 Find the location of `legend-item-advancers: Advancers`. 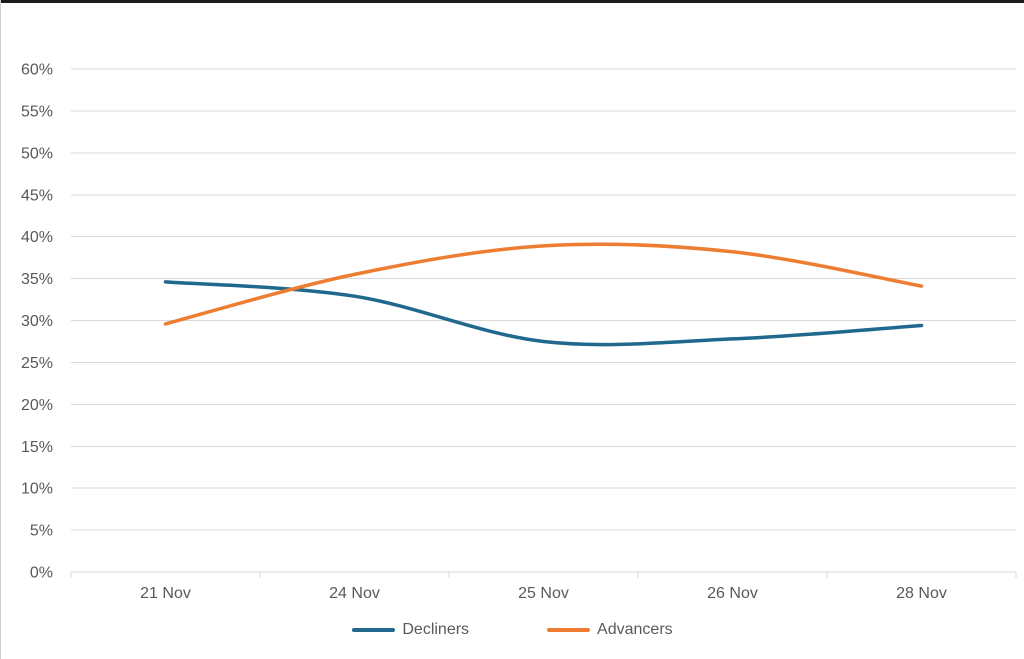

legend-item-advancers: Advancers is located at coordinates (610, 630).